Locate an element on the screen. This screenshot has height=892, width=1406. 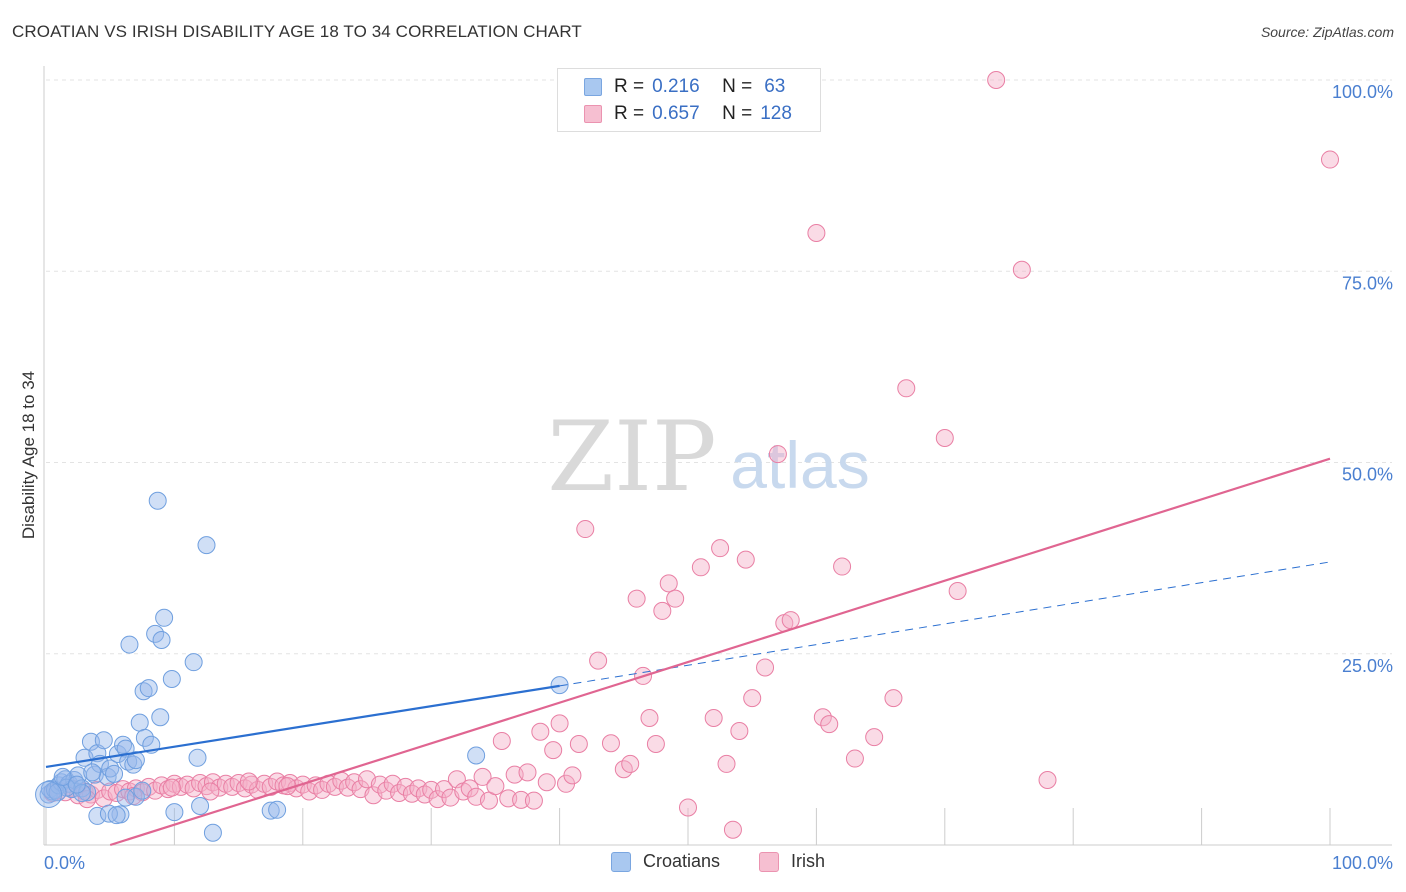
y-tick-label: 75.0% is located at coordinates (1367, 283).